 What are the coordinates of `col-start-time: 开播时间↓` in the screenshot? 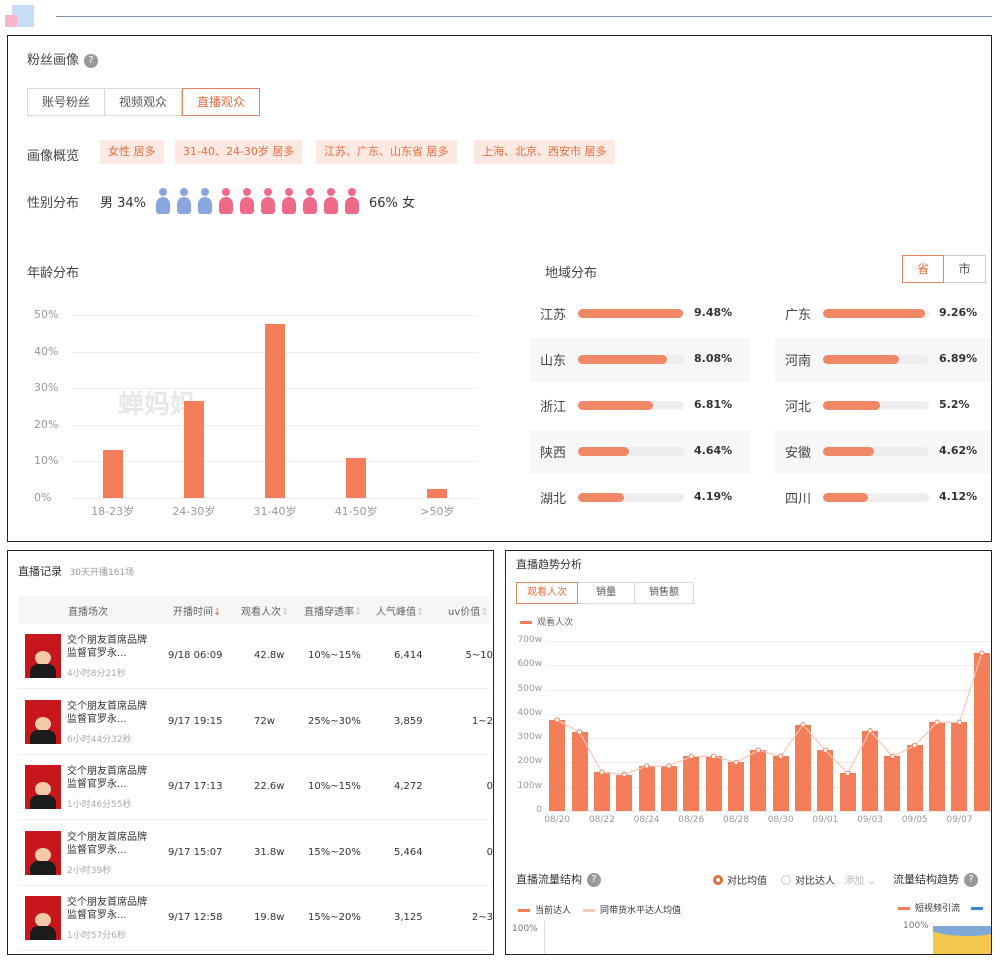 It's located at (197, 610).